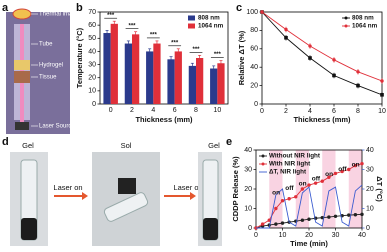 The image size is (387, 252). What do you see at coordinates (92, 12) in the screenshot?
I see `y-tick-label: 70` at bounding box center [92, 12].